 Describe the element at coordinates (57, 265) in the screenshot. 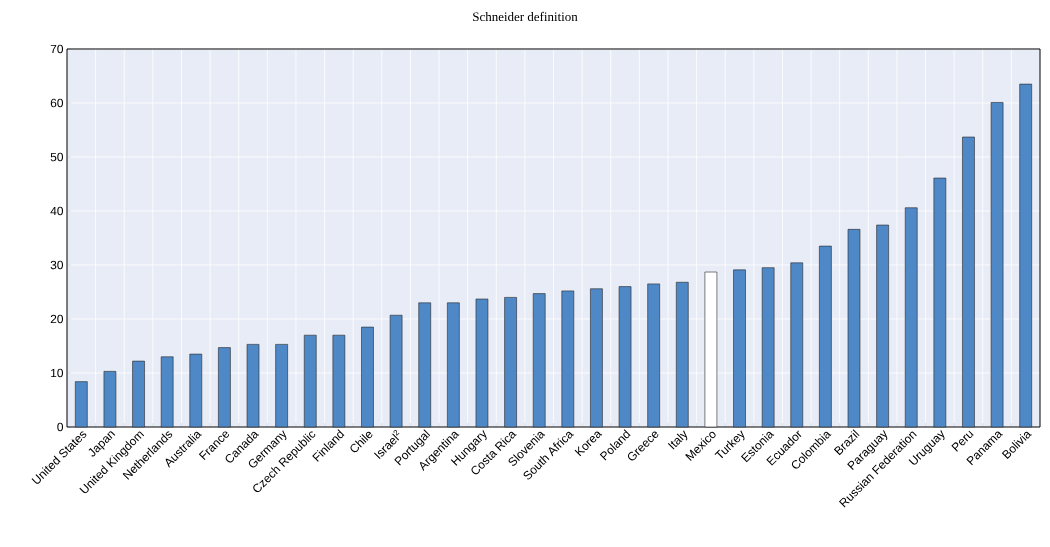

I see `y-tick-label: 30` at that location.